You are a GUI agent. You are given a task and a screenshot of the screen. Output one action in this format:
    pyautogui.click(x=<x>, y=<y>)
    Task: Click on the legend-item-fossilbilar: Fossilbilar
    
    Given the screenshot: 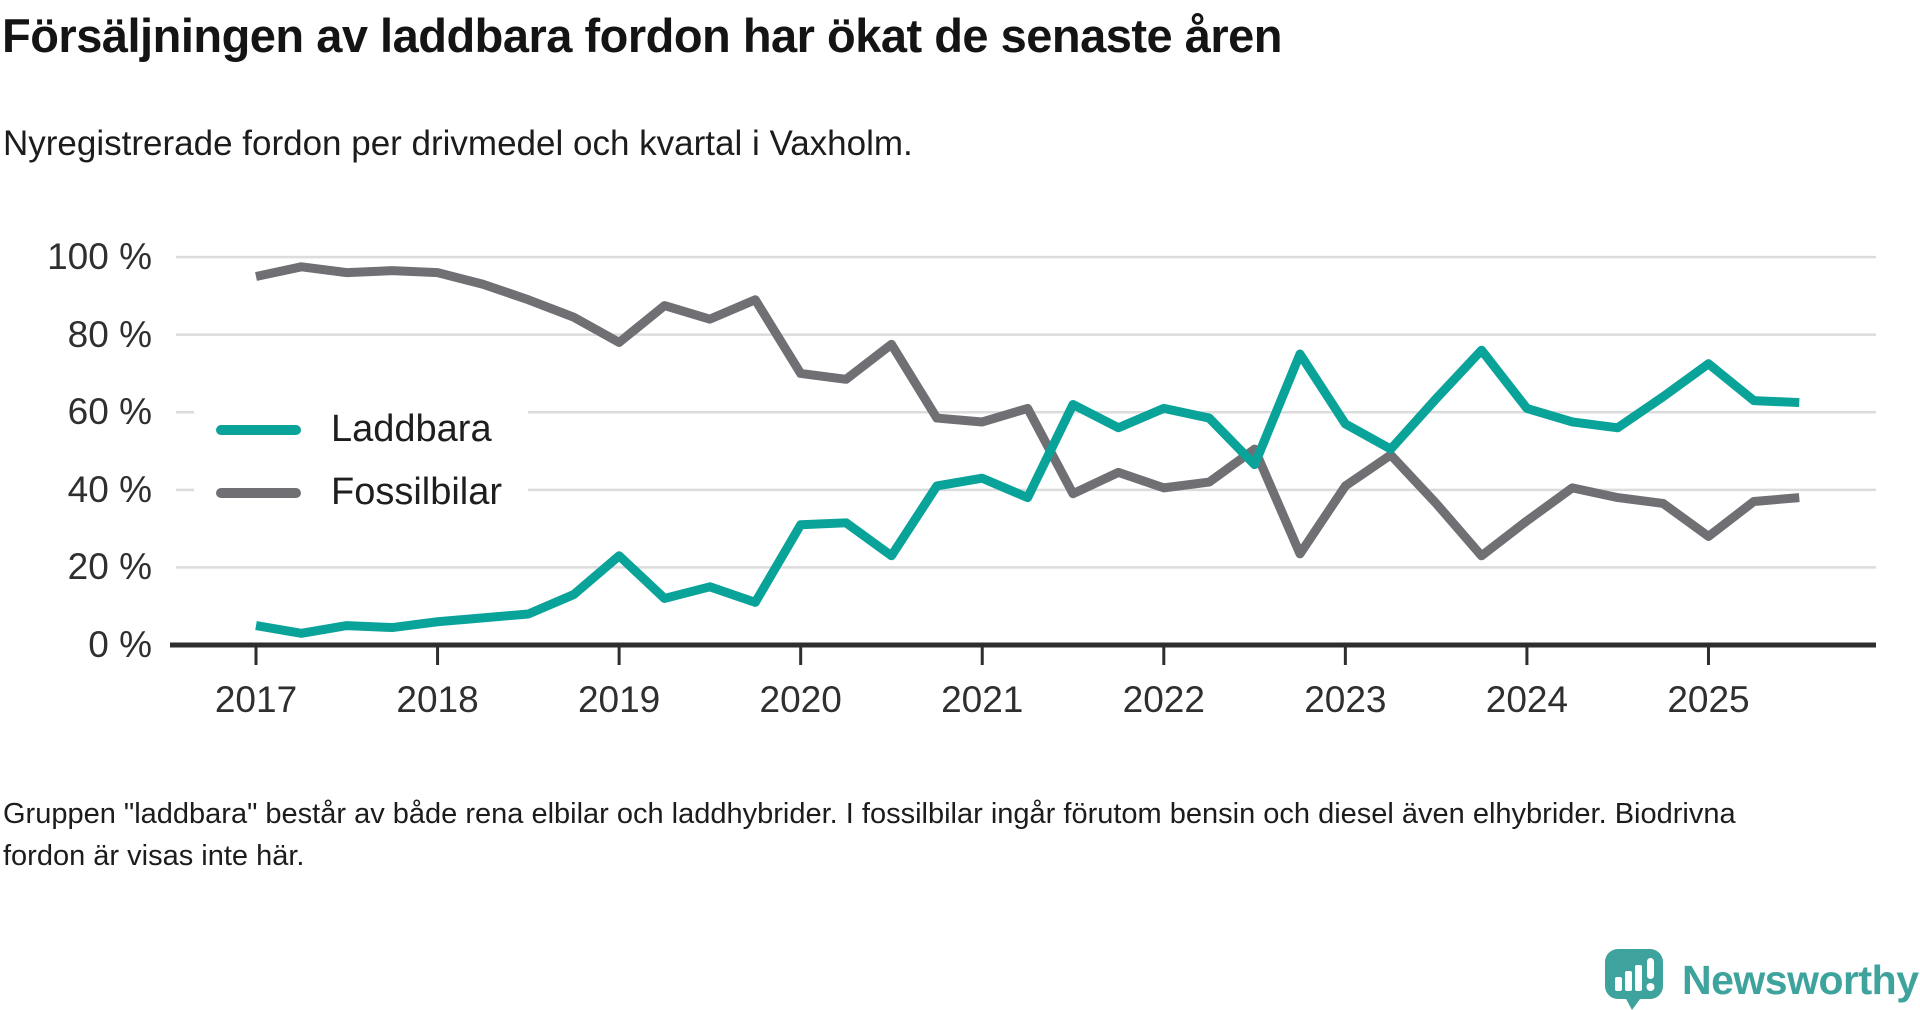 What is the action you would take?
    pyautogui.click(x=359, y=492)
    